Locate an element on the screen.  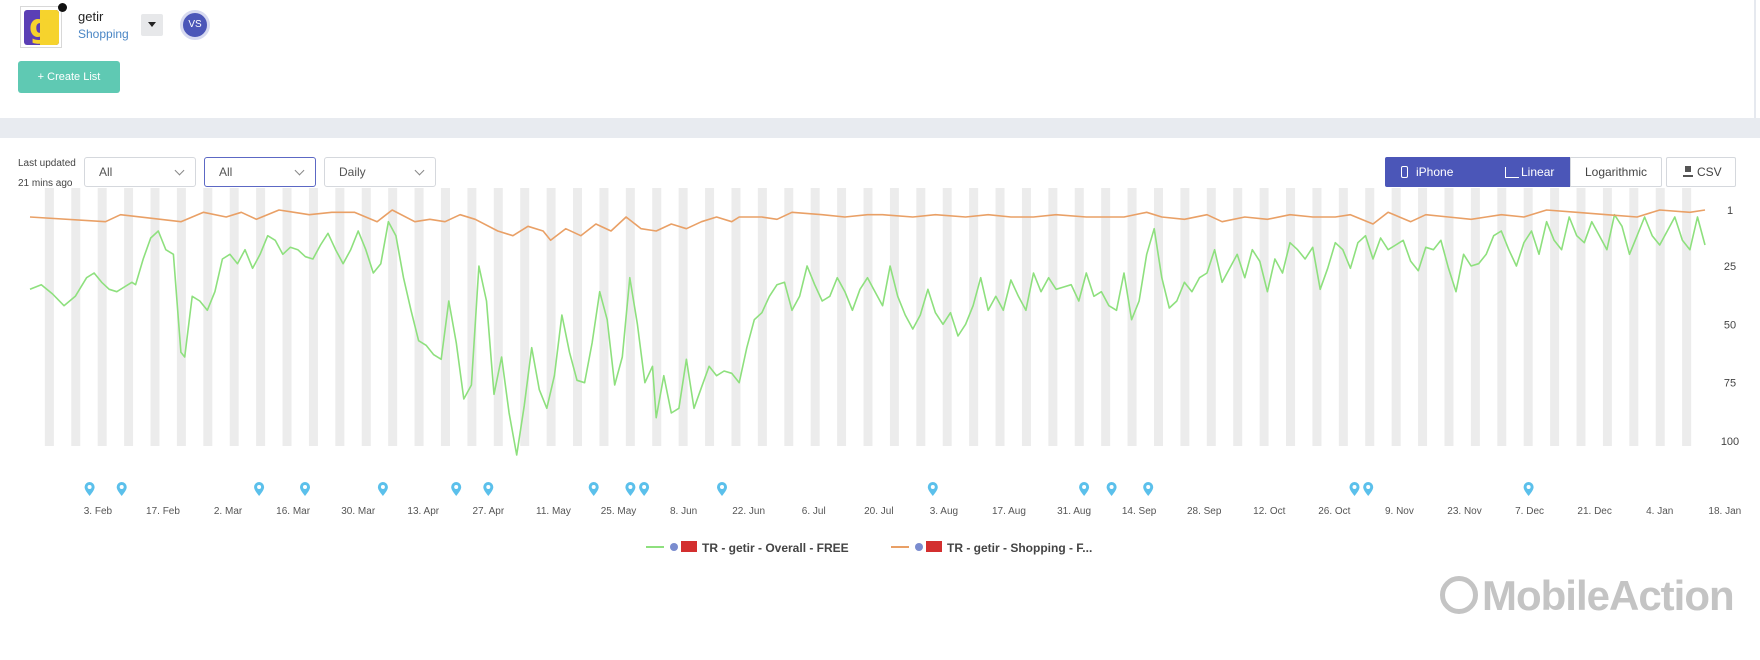
x-tick-label: 17. Feb is located at coordinates (163, 511).